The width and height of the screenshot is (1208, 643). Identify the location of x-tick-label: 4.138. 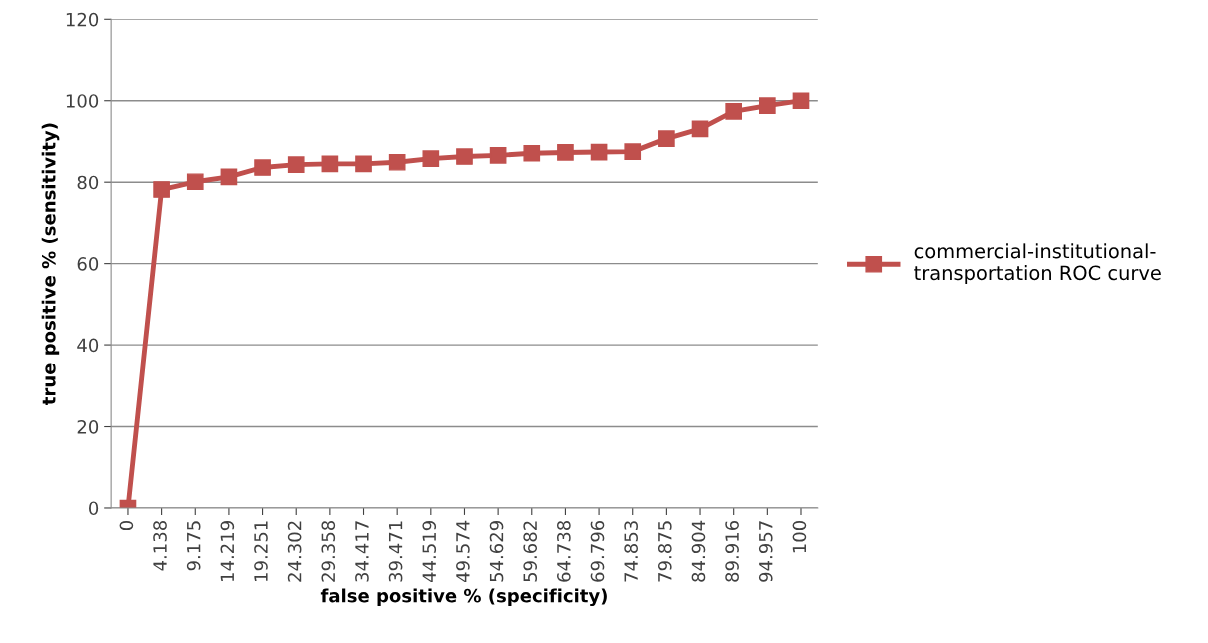
(160, 546).